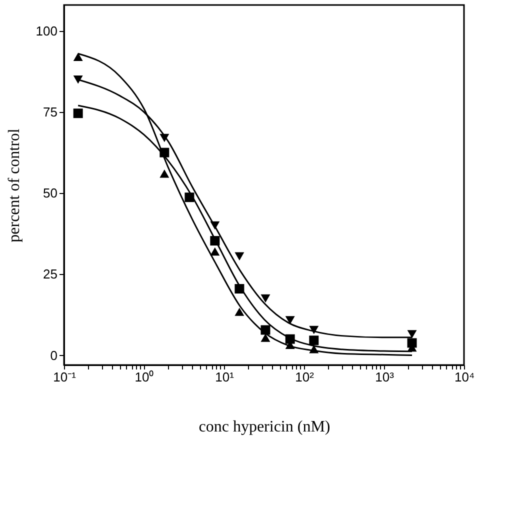 This screenshot has height=523, width=532. What do you see at coordinates (65, 377) in the screenshot?
I see `x-tick-label: 10⁻¹` at bounding box center [65, 377].